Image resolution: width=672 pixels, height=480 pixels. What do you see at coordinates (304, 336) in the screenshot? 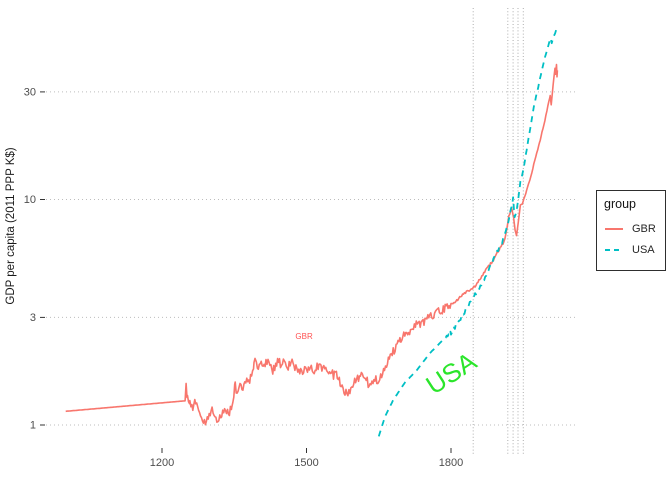
I see `annotation-gbr-label: GBR` at bounding box center [304, 336].